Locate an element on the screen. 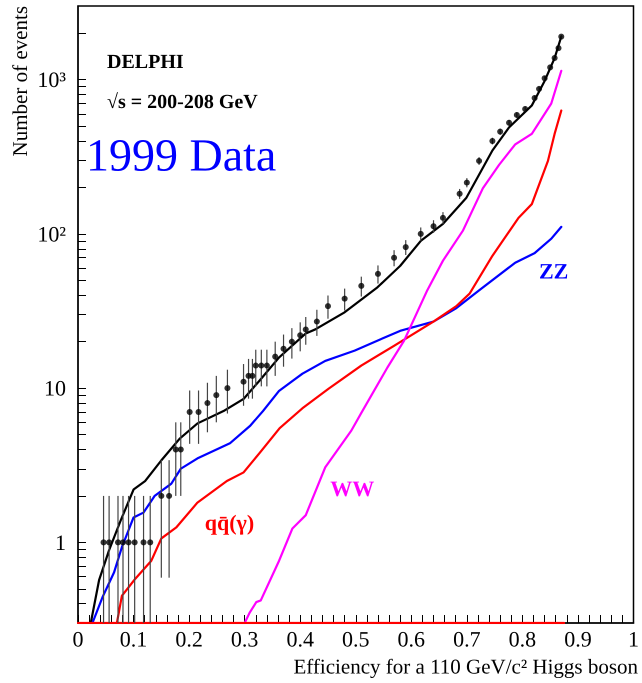 The height and width of the screenshot is (683, 642). x-tick-label: 0.5 is located at coordinates (356, 639).